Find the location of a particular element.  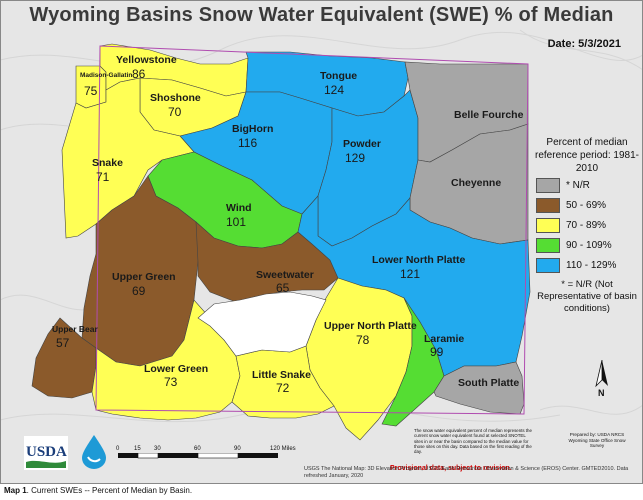

legend-label: 90 - 109% is located at coordinates (589, 245).